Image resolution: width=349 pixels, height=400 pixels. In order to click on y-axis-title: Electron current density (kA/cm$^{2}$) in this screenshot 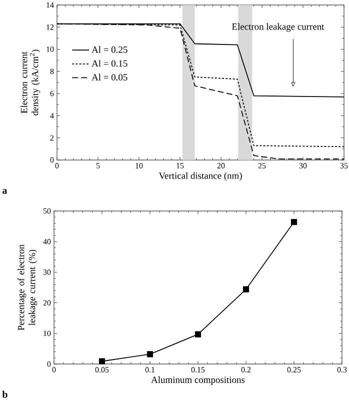, I will do `click(30, 83)`.